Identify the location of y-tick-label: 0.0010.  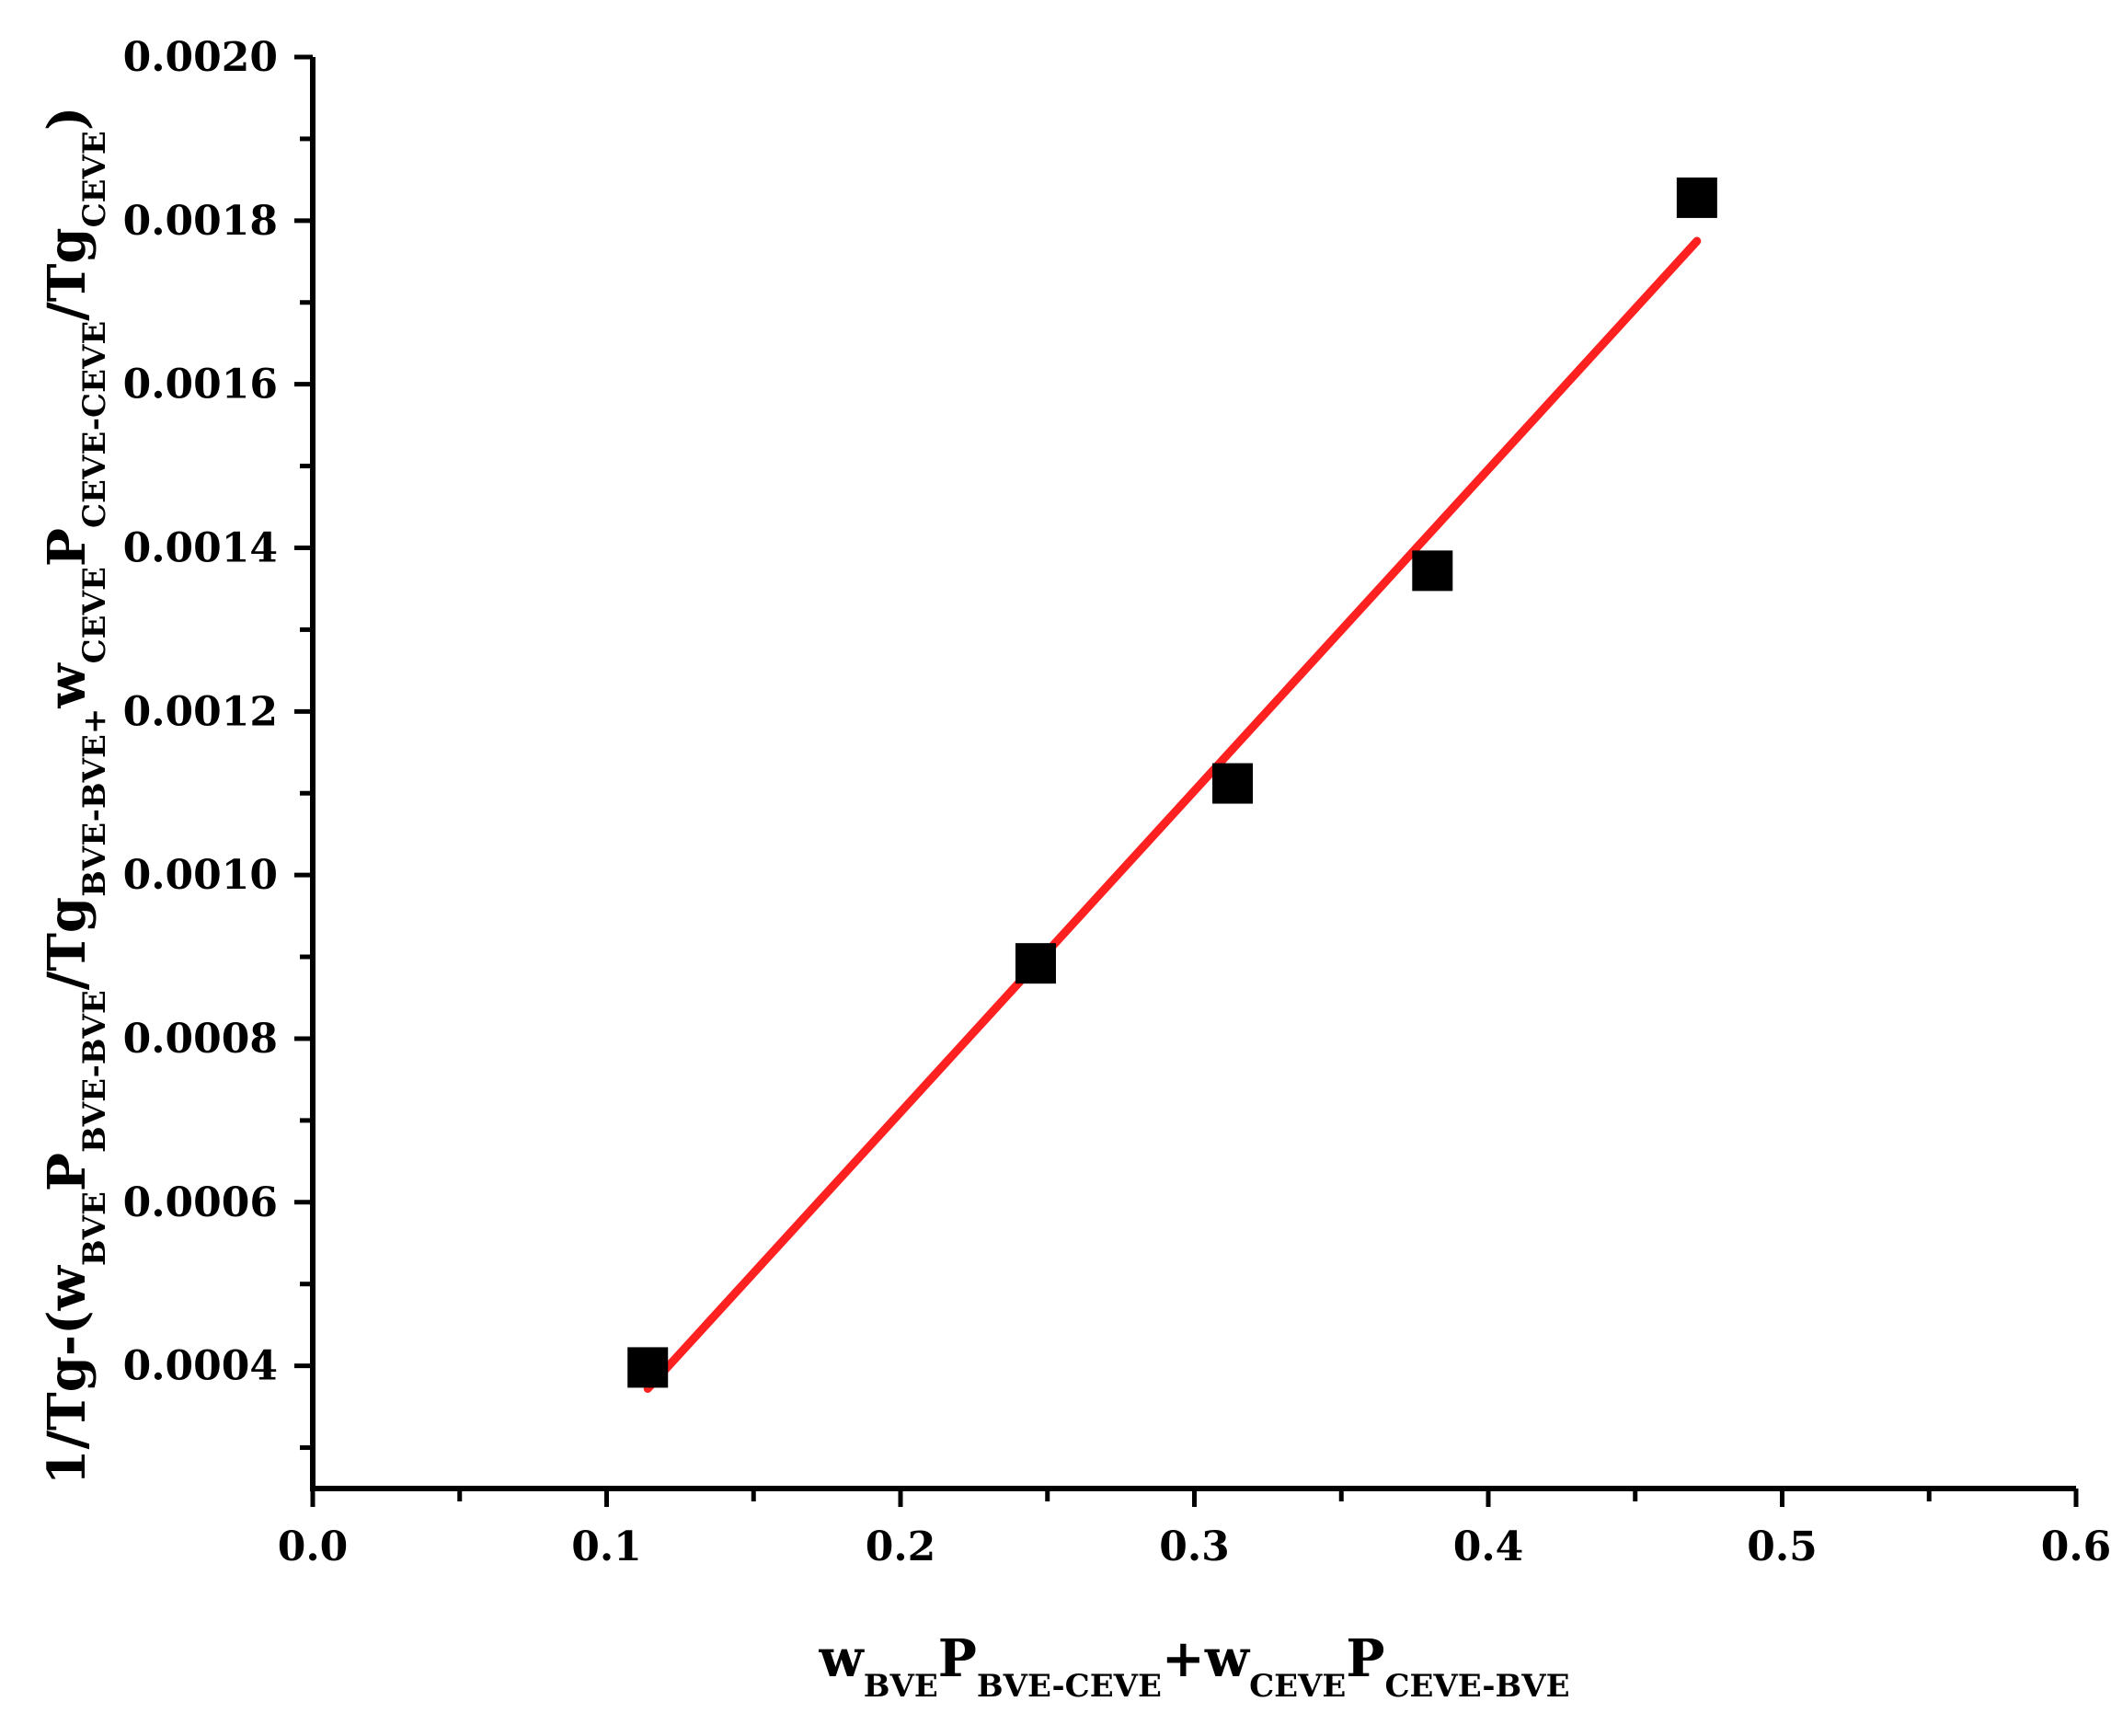
(200, 875).